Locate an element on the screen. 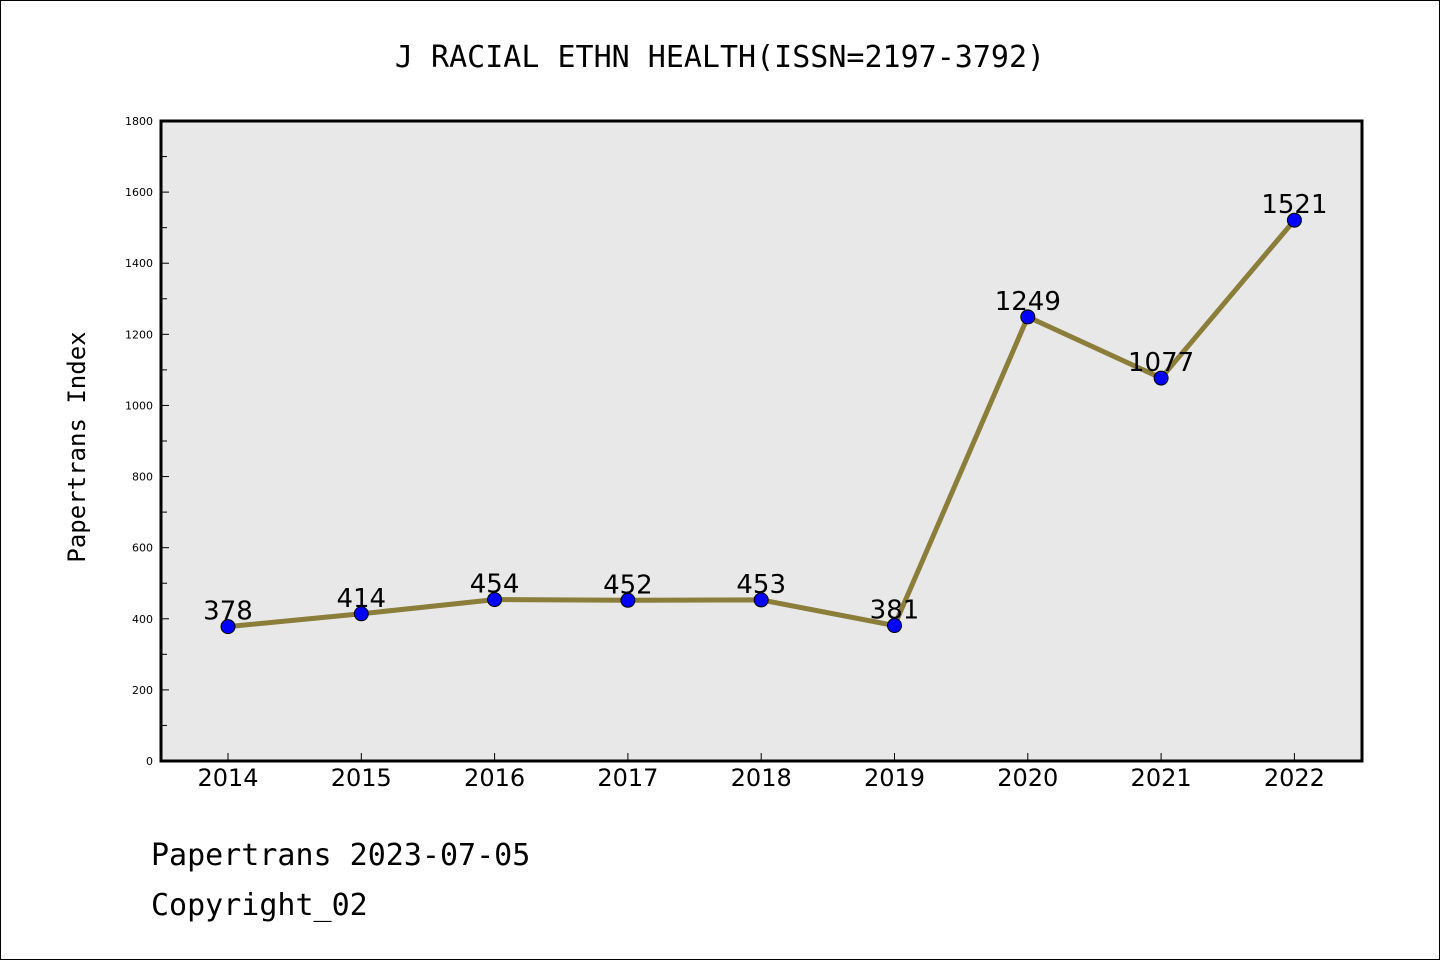  x-tick-label: 2020 is located at coordinates (1027, 778).